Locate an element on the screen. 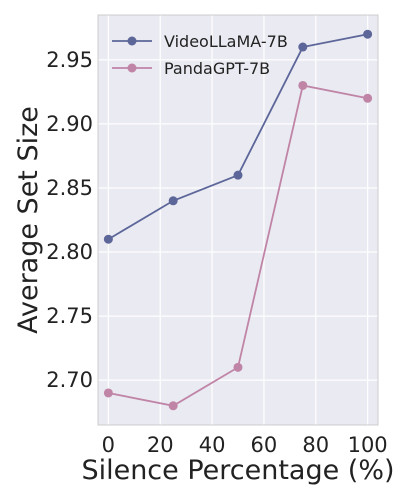 The image size is (400, 500). legend-item: VideoLLaMA-7B is located at coordinates (200, 41).